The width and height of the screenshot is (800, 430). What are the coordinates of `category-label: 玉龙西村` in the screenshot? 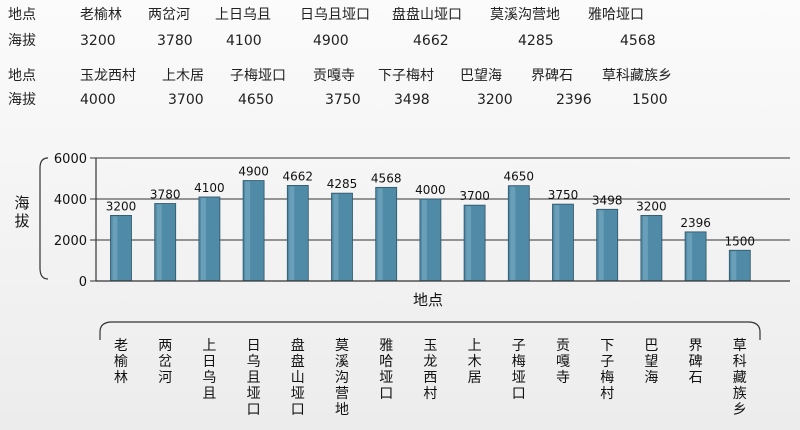 It's located at (430, 370).